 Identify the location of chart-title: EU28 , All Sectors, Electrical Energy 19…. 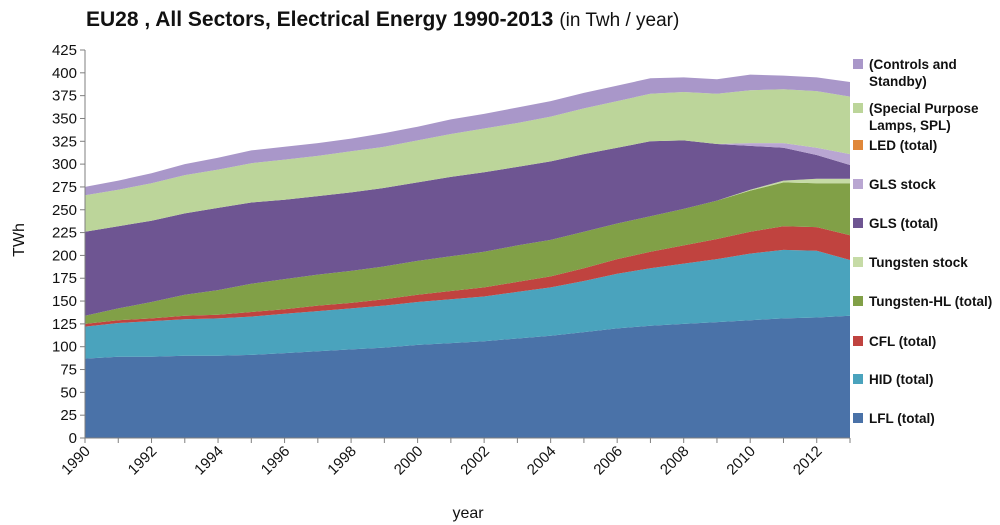
(320, 19).